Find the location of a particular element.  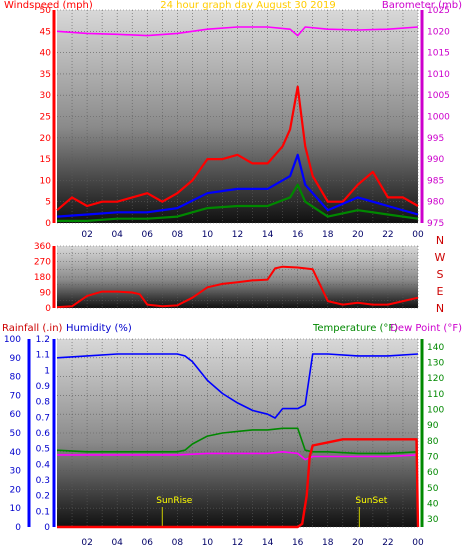

rainfall-axis-tick-label: 1.2 is located at coordinates (43, 340).